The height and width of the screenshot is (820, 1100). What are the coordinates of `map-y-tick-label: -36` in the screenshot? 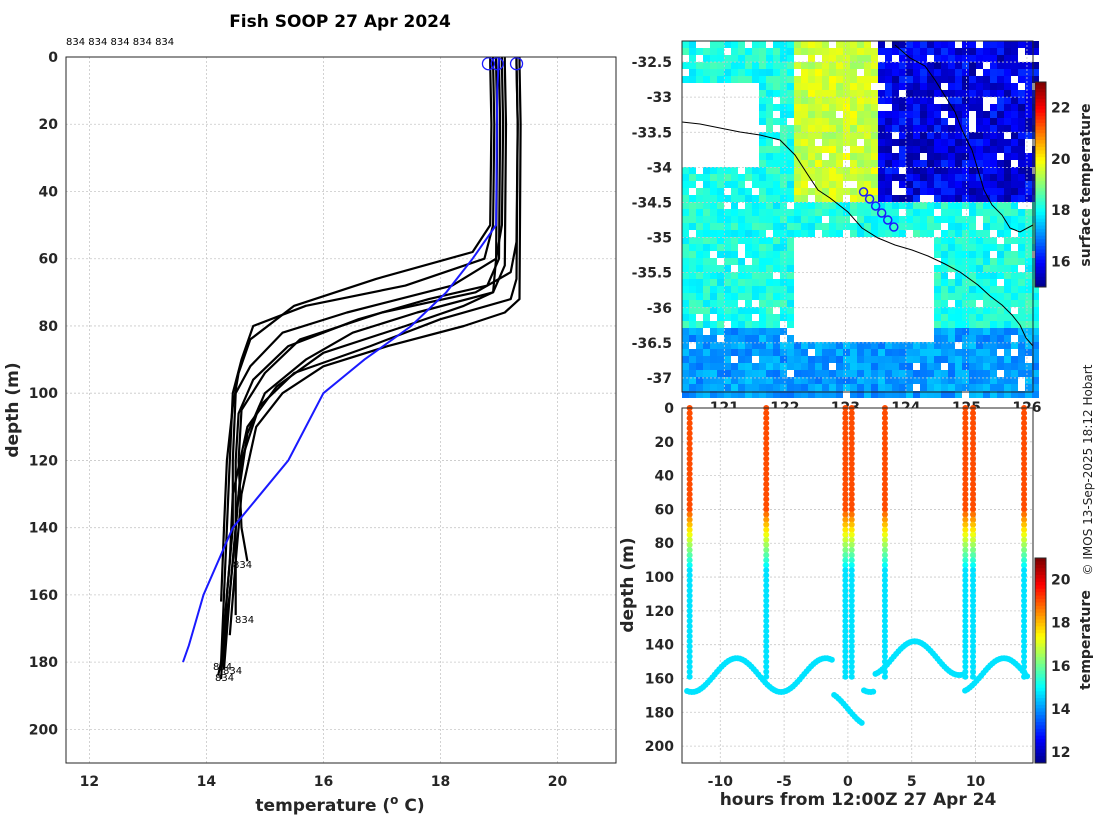 It's located at (659, 309).